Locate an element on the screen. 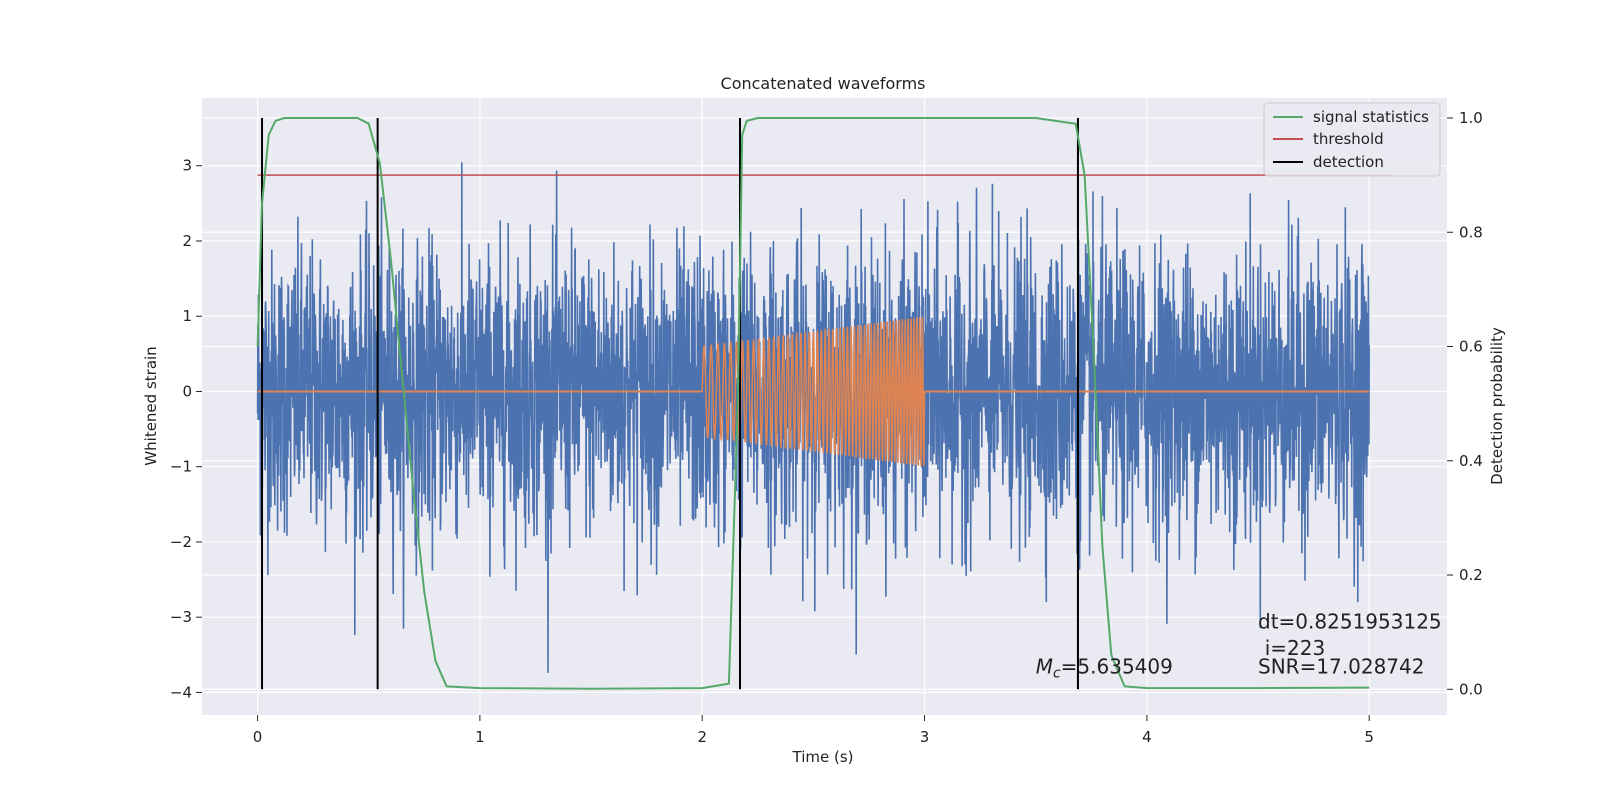 The height and width of the screenshot is (800, 1600). annotation-snr: SNR=17.028742 is located at coordinates (1341, 667).